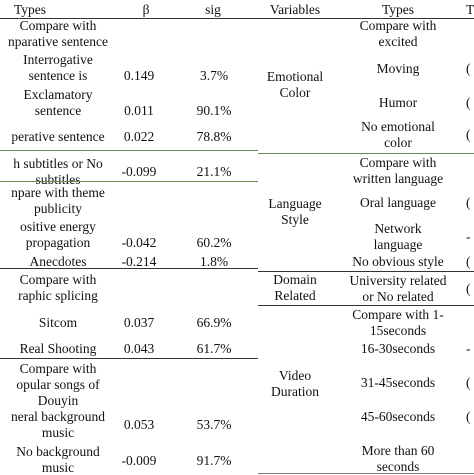 The width and height of the screenshot is (474, 475). Describe the element at coordinates (398, 330) in the screenshot. I see `right-type-line: 15seconds` at that location.